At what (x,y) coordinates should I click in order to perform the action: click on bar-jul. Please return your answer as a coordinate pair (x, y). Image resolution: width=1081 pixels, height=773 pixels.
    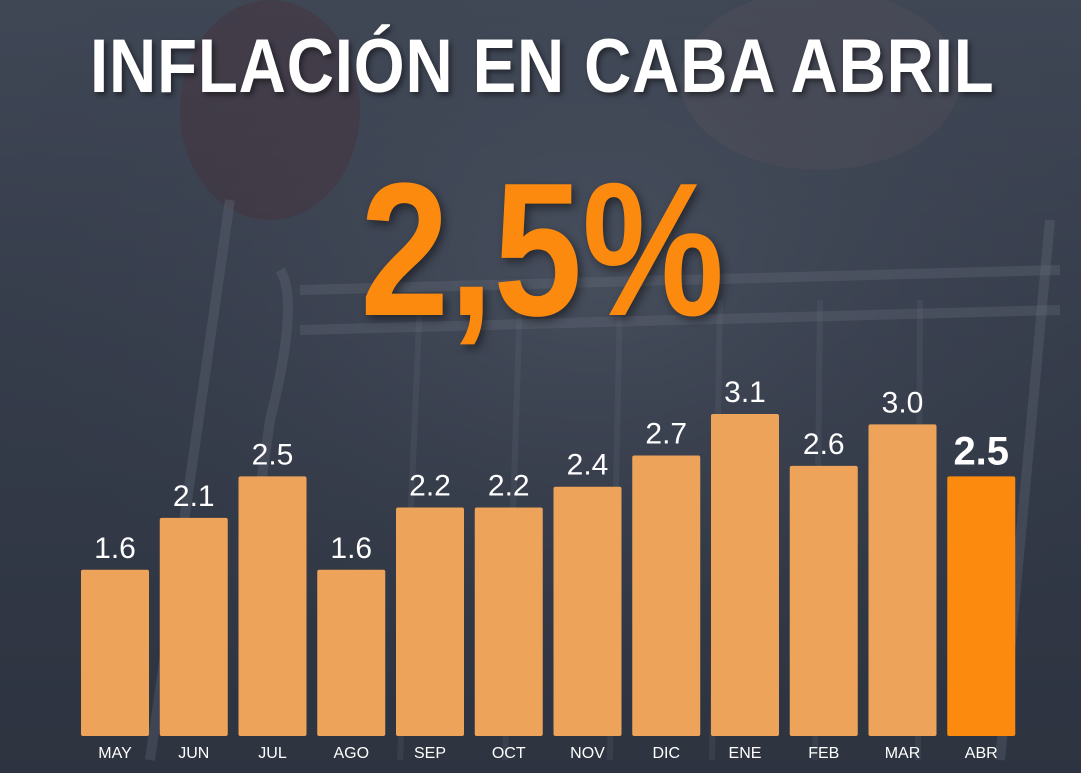
    Looking at the image, I should click on (272, 606).